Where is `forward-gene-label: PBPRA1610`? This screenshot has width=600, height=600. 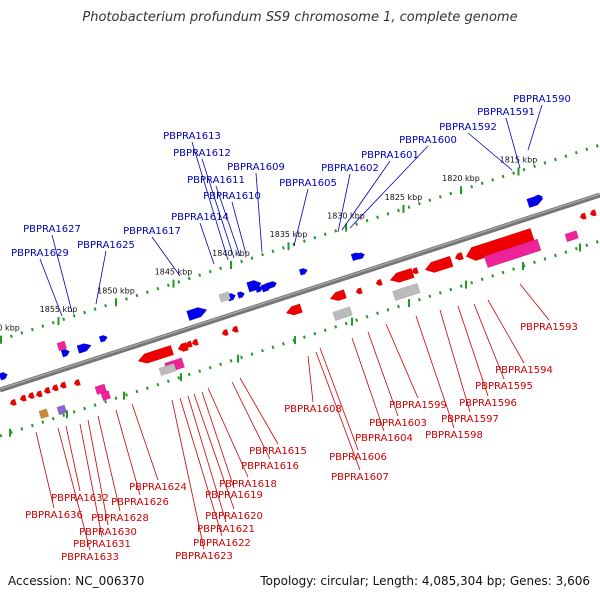
forward-gene-label: PBPRA1610 is located at coordinates (232, 196).